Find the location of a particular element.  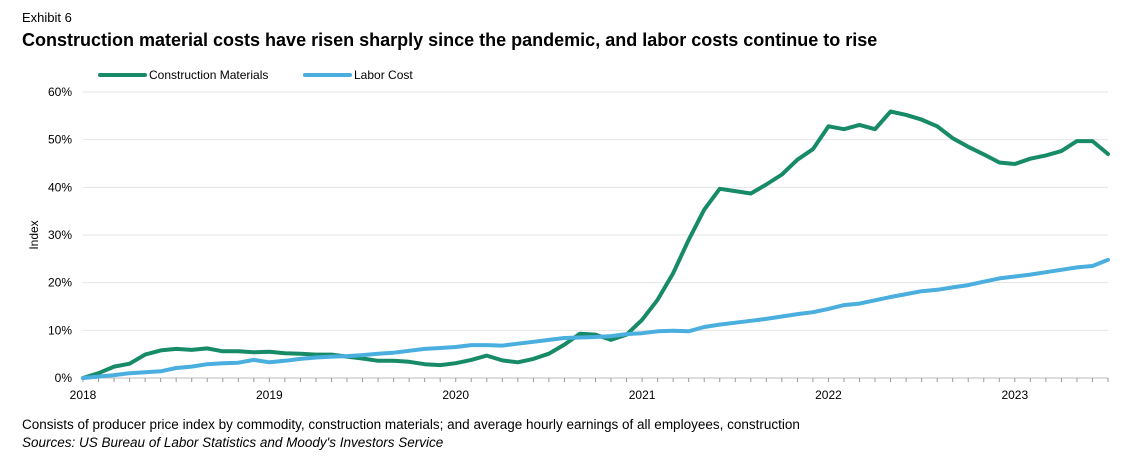

x-tick-label: 2019 is located at coordinates (269, 395).